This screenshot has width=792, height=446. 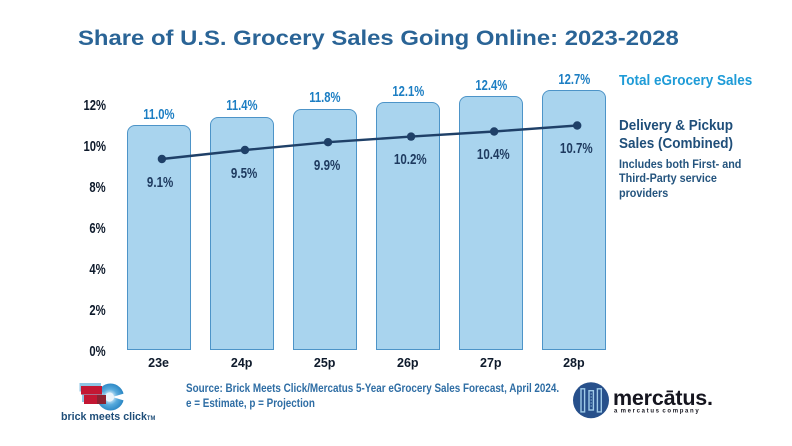 I want to click on svg-text: mercātus., so click(x=663, y=398).